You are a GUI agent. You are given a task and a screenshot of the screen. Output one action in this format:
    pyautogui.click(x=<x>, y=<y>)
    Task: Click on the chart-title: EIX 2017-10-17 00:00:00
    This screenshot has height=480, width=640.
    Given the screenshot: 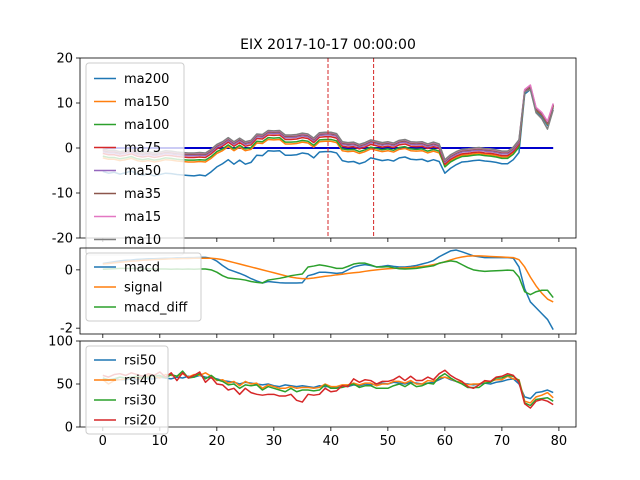 What is the action you would take?
    pyautogui.click(x=328, y=45)
    